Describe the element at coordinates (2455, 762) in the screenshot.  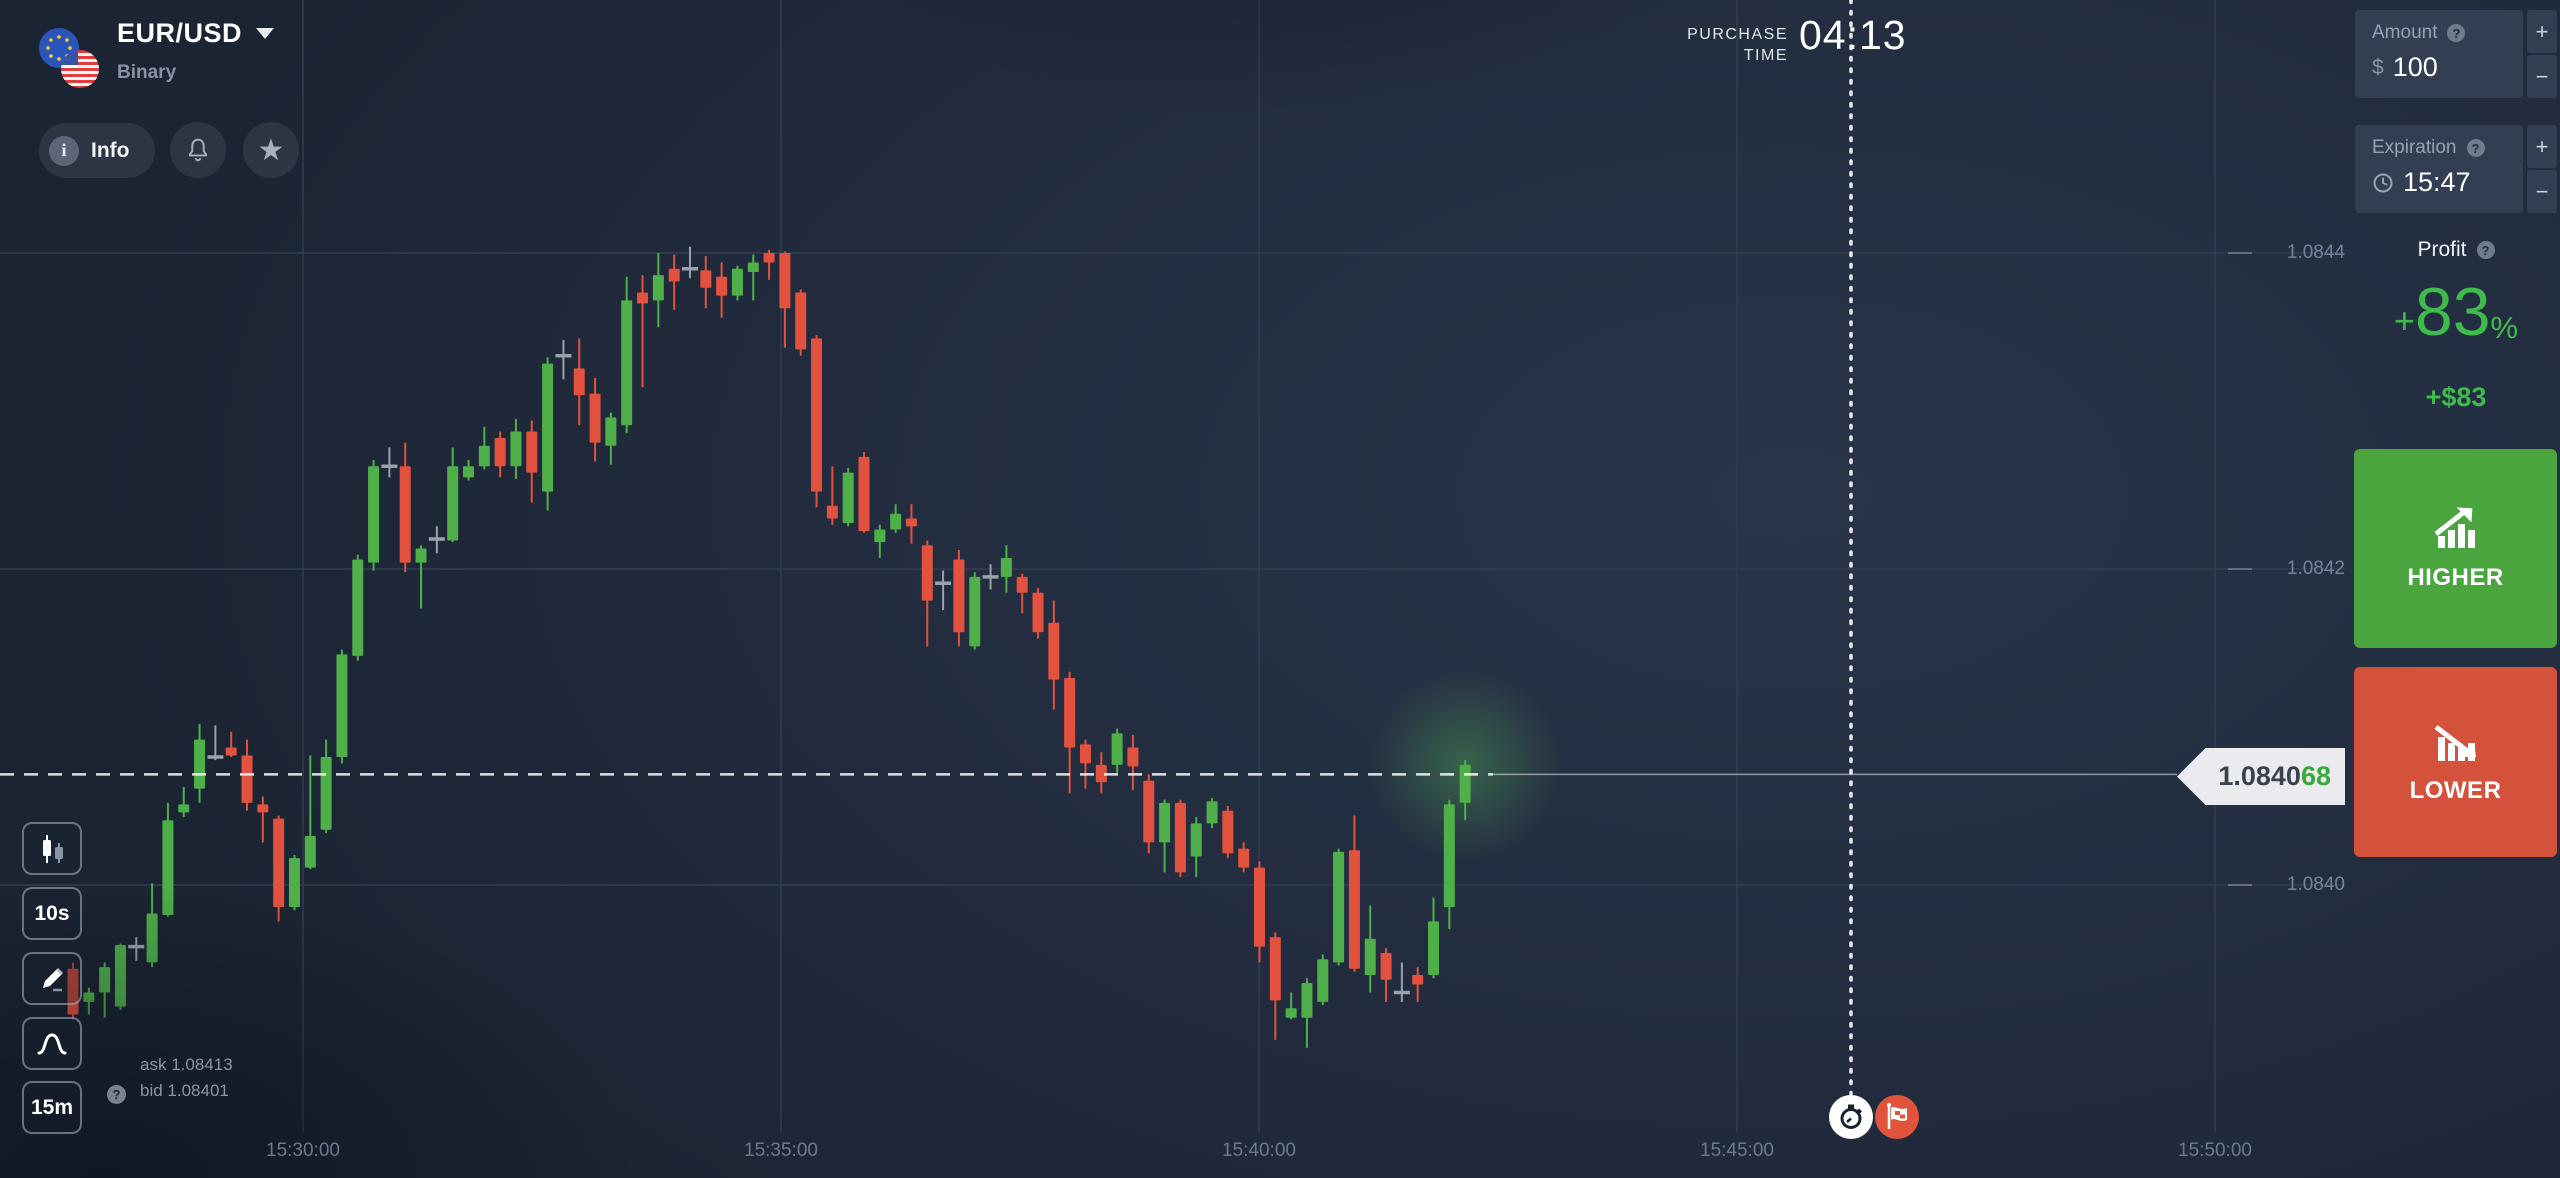
I see `lower-button: LOWER` at that location.